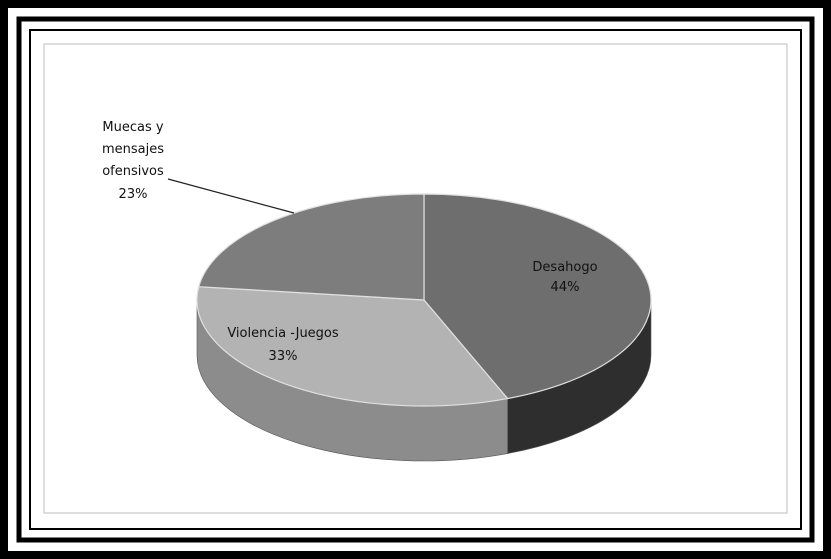 The width and height of the screenshot is (831, 559). Describe the element at coordinates (231, 196) in the screenshot. I see `leader-line` at that location.